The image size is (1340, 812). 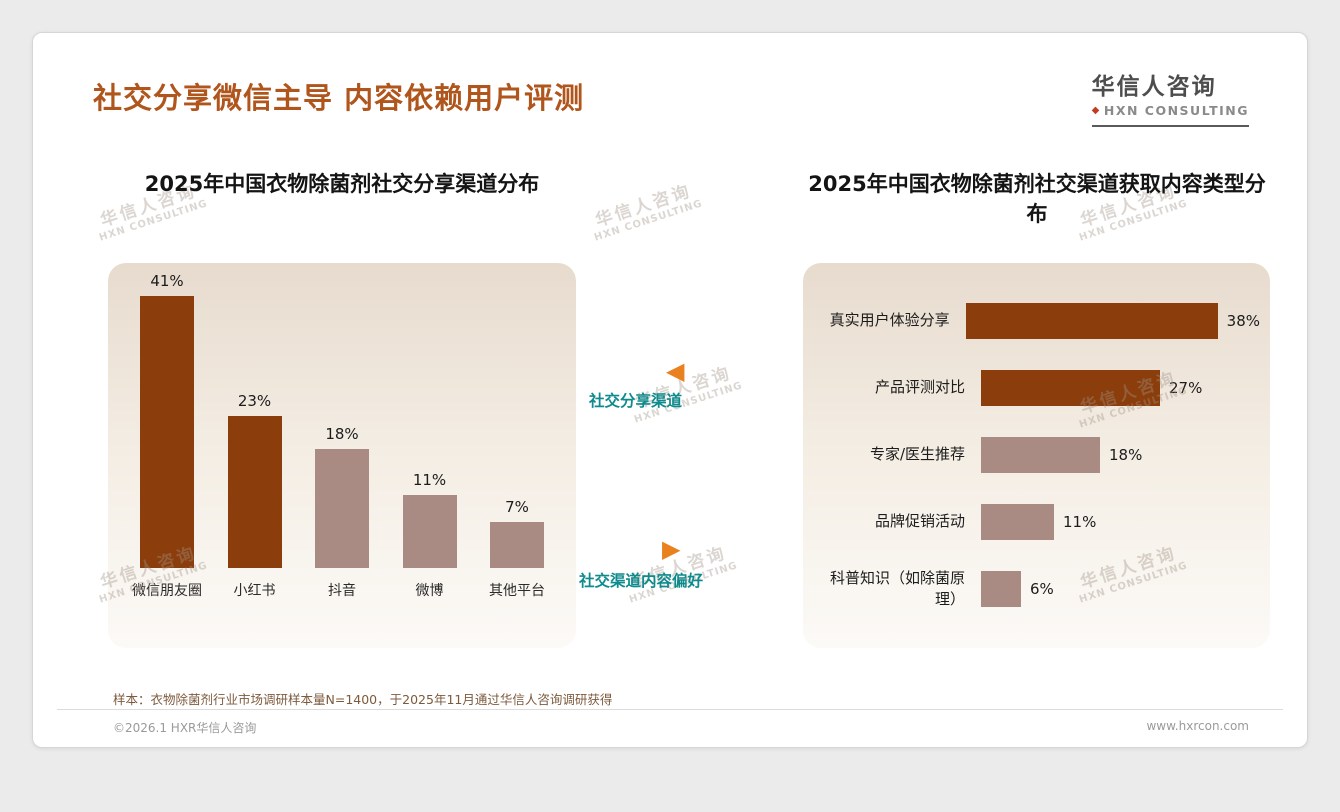 What do you see at coordinates (1197, 726) in the screenshot?
I see `footer-website: www.hxrcon.com` at bounding box center [1197, 726].